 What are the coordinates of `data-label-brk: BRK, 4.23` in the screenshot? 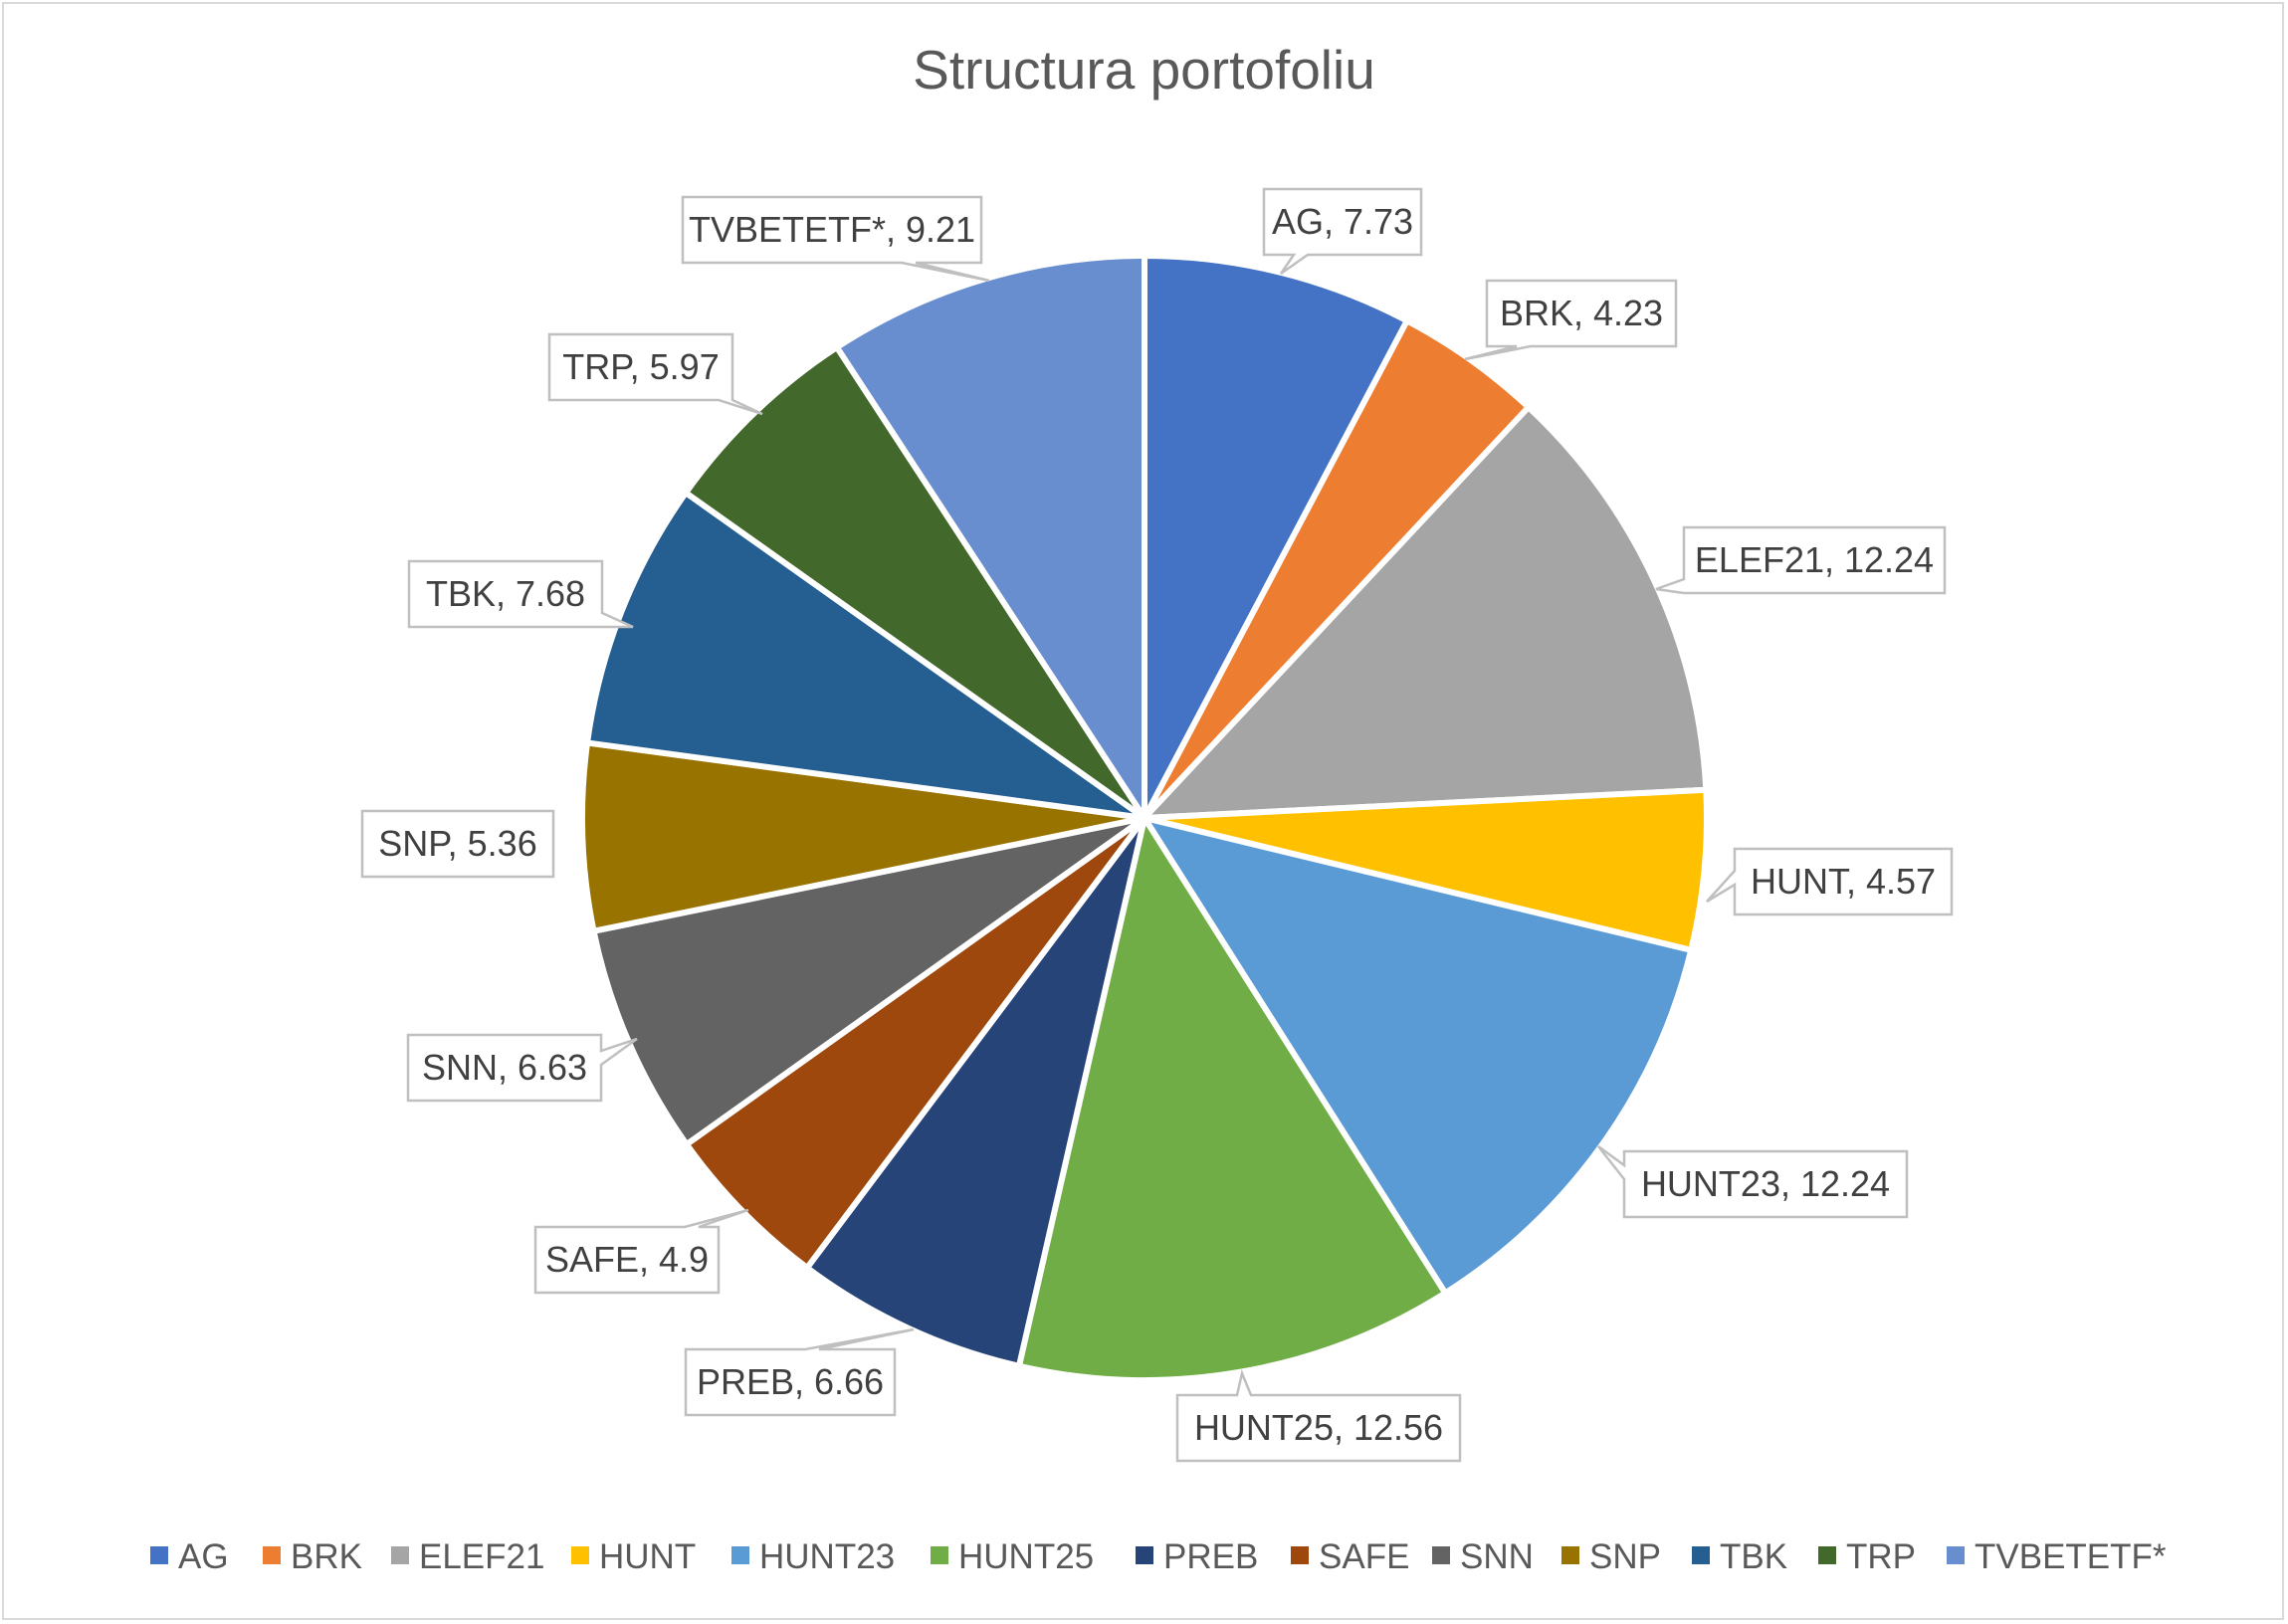 It's located at (1571, 320).